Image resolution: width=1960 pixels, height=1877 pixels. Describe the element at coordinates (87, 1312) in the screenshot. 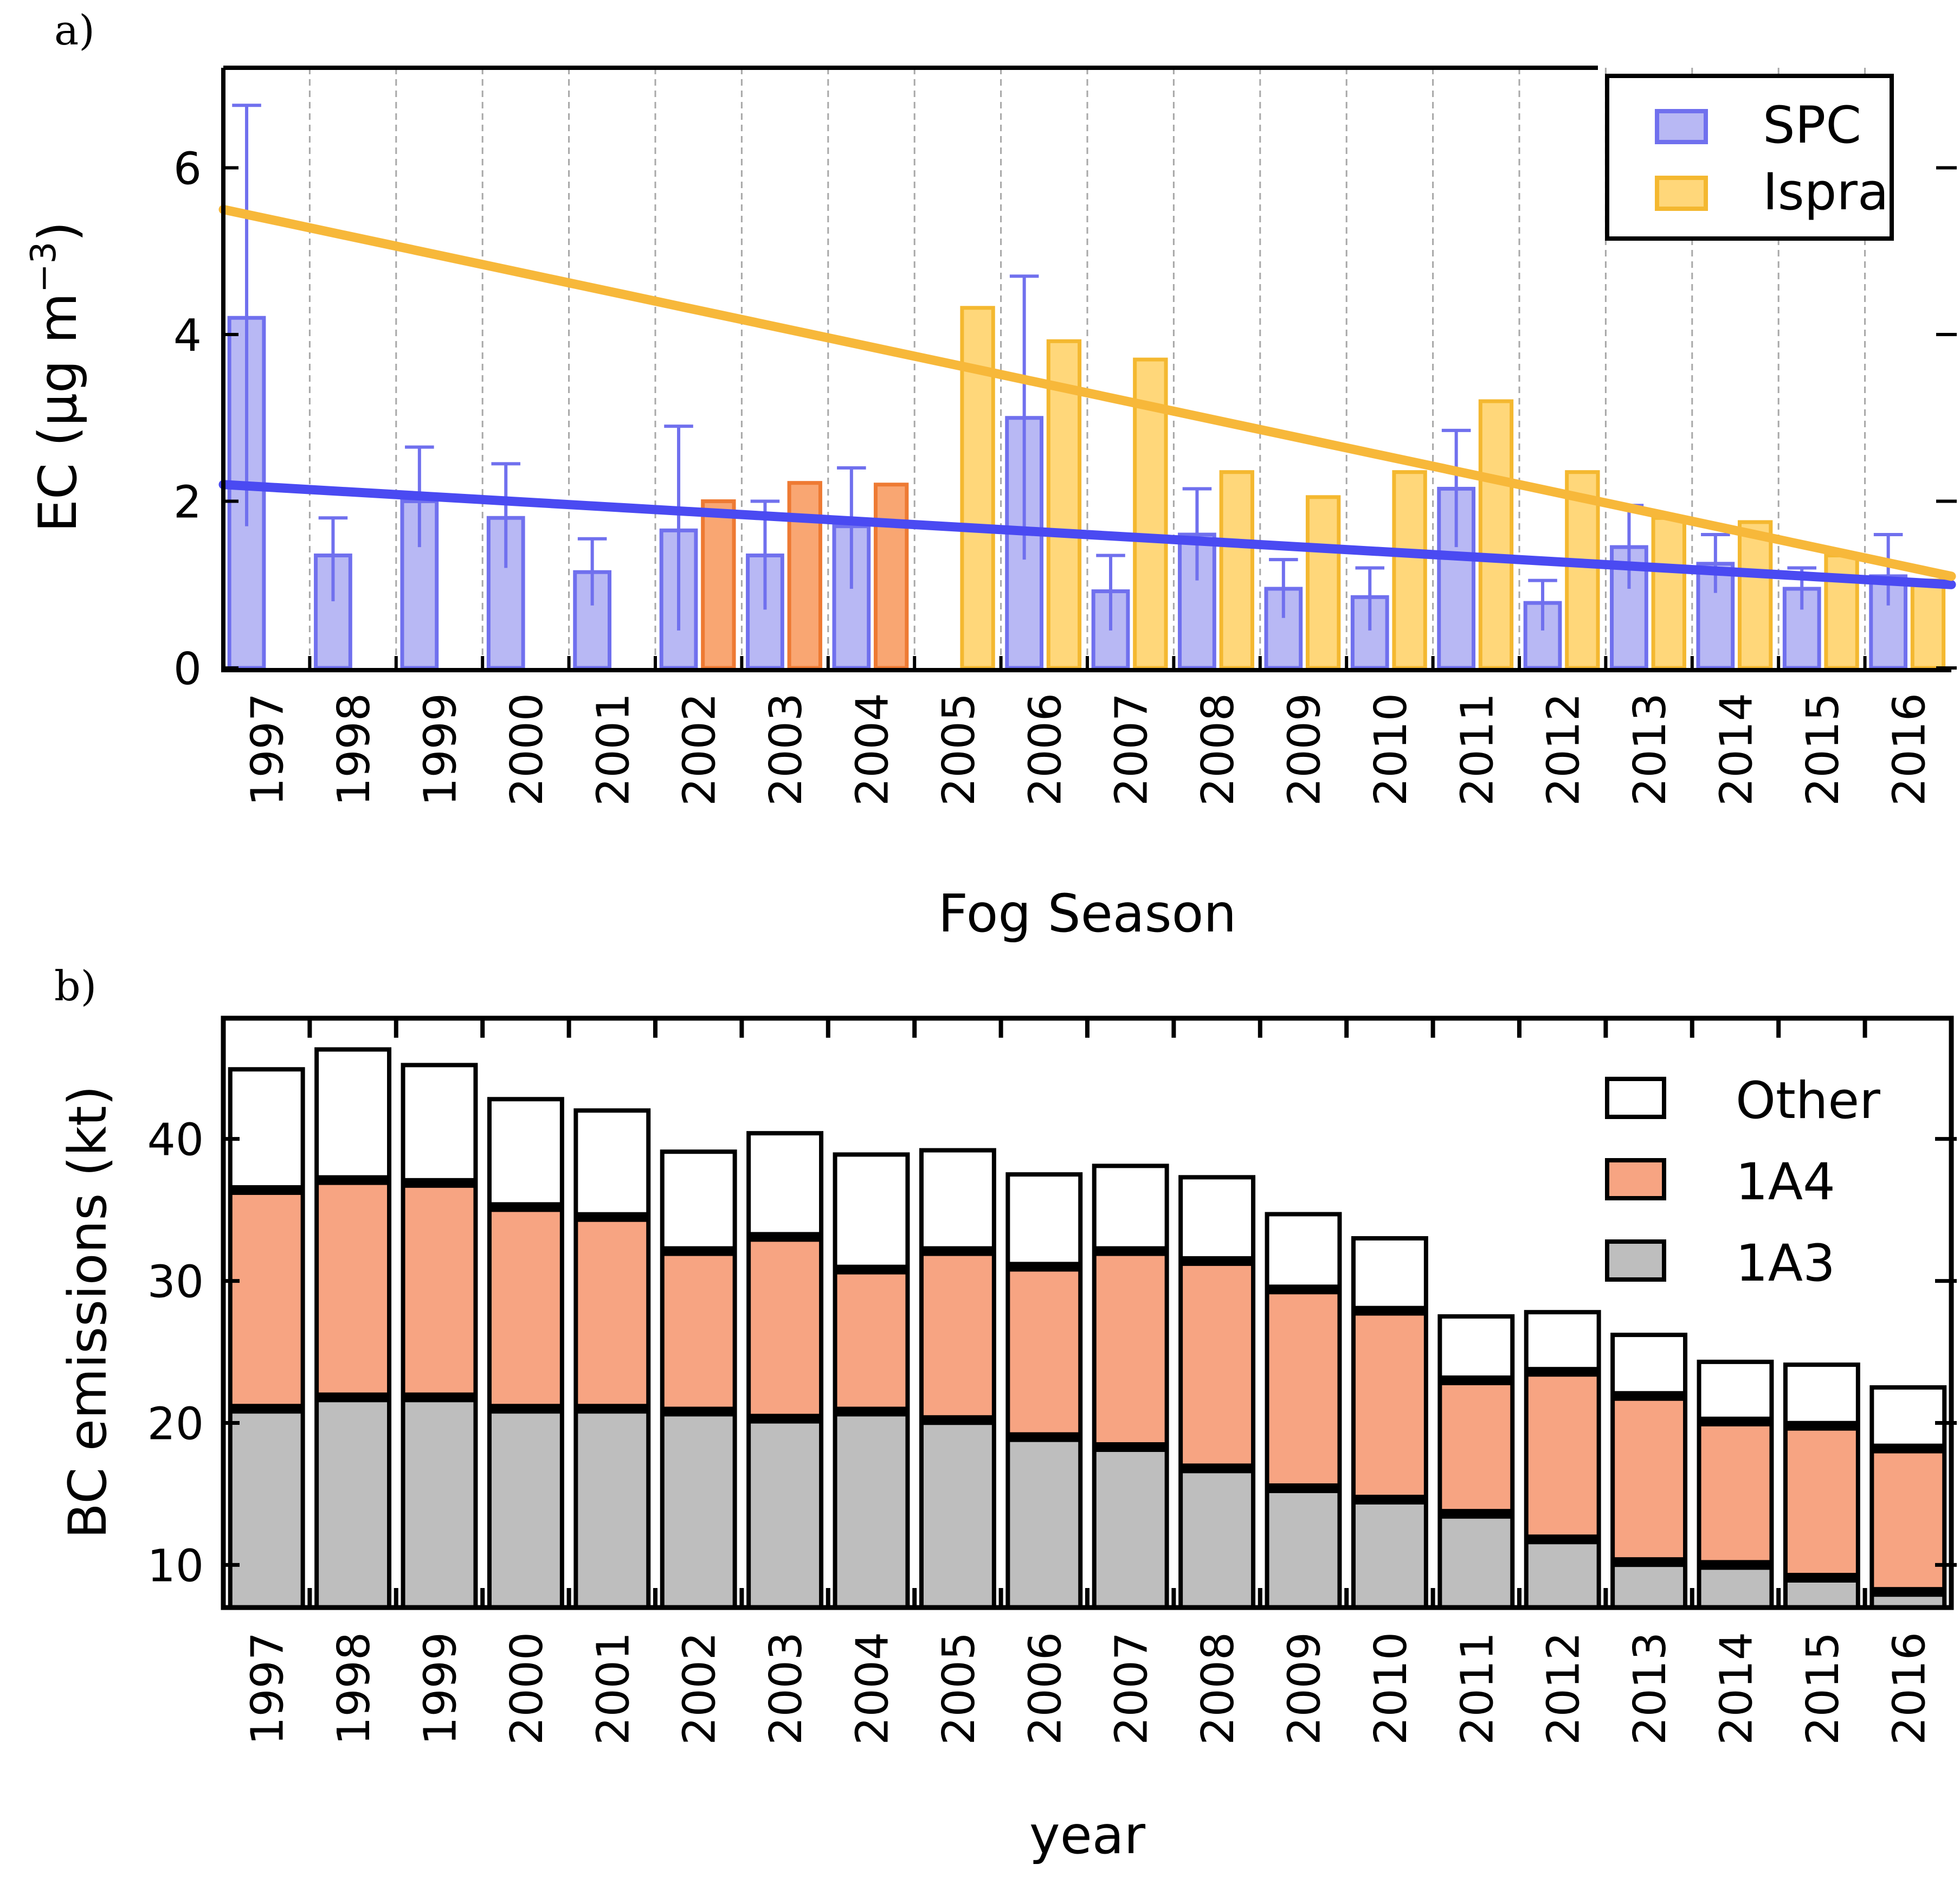

I see `panel-b-y-axis-title: BC emissions (kt)` at that location.